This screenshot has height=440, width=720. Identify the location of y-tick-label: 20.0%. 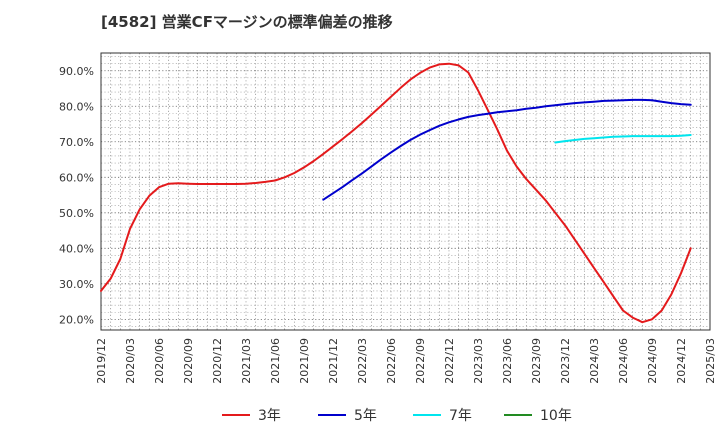
(76, 319).